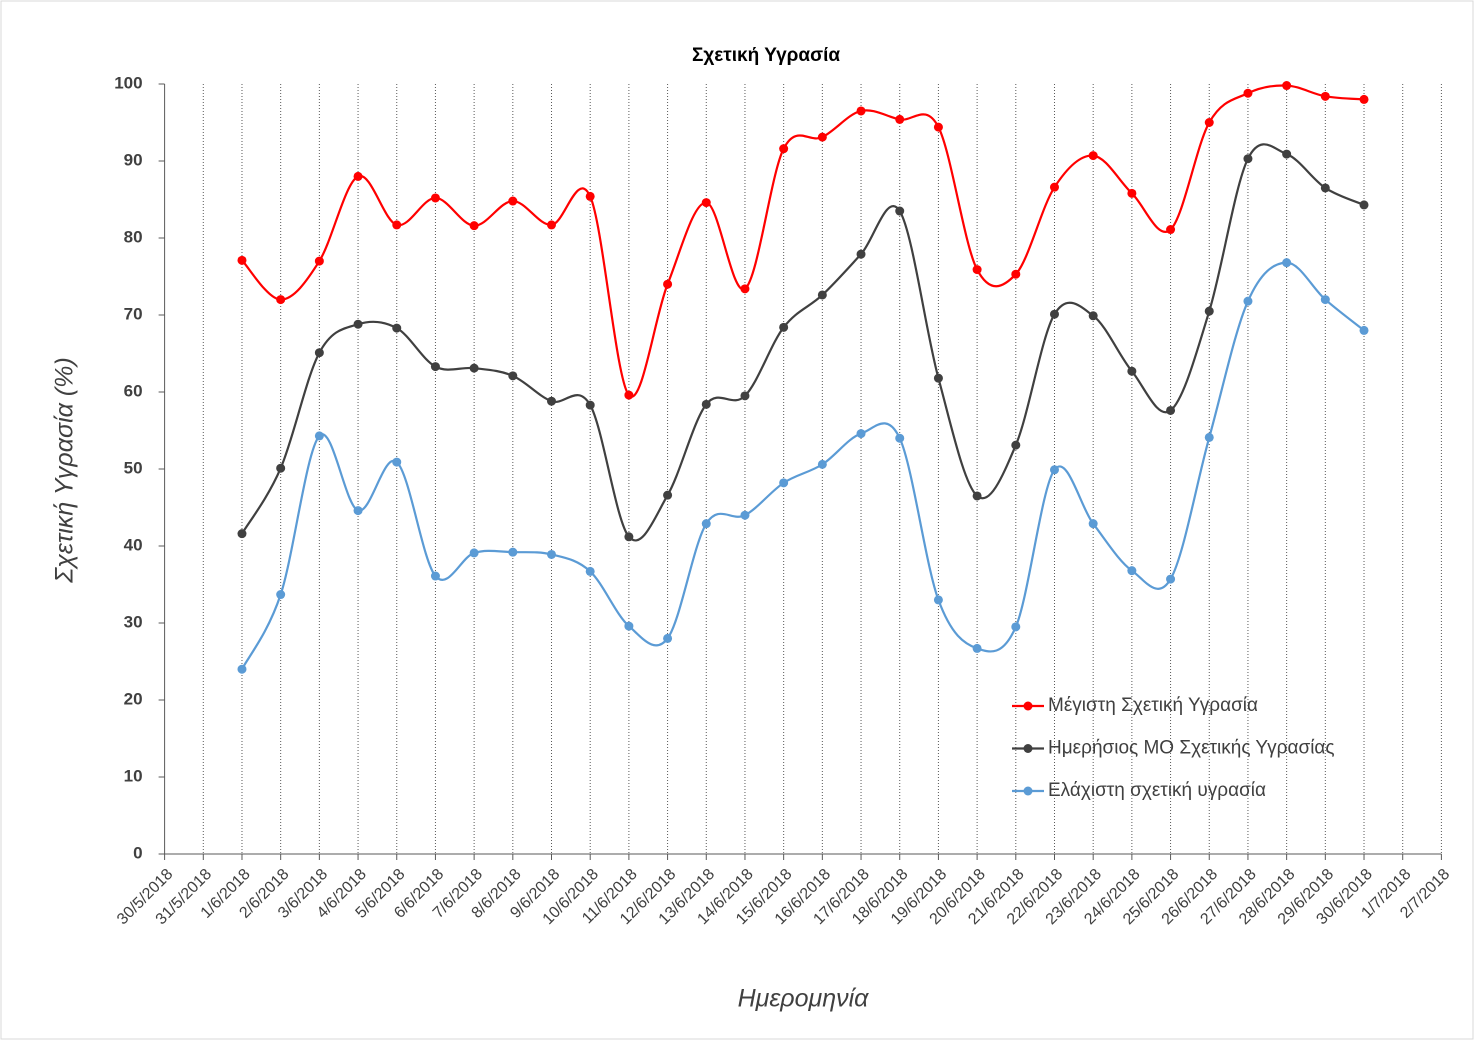  I want to click on y-axis-title: Σχετική Υγρασία (%), so click(65, 470).